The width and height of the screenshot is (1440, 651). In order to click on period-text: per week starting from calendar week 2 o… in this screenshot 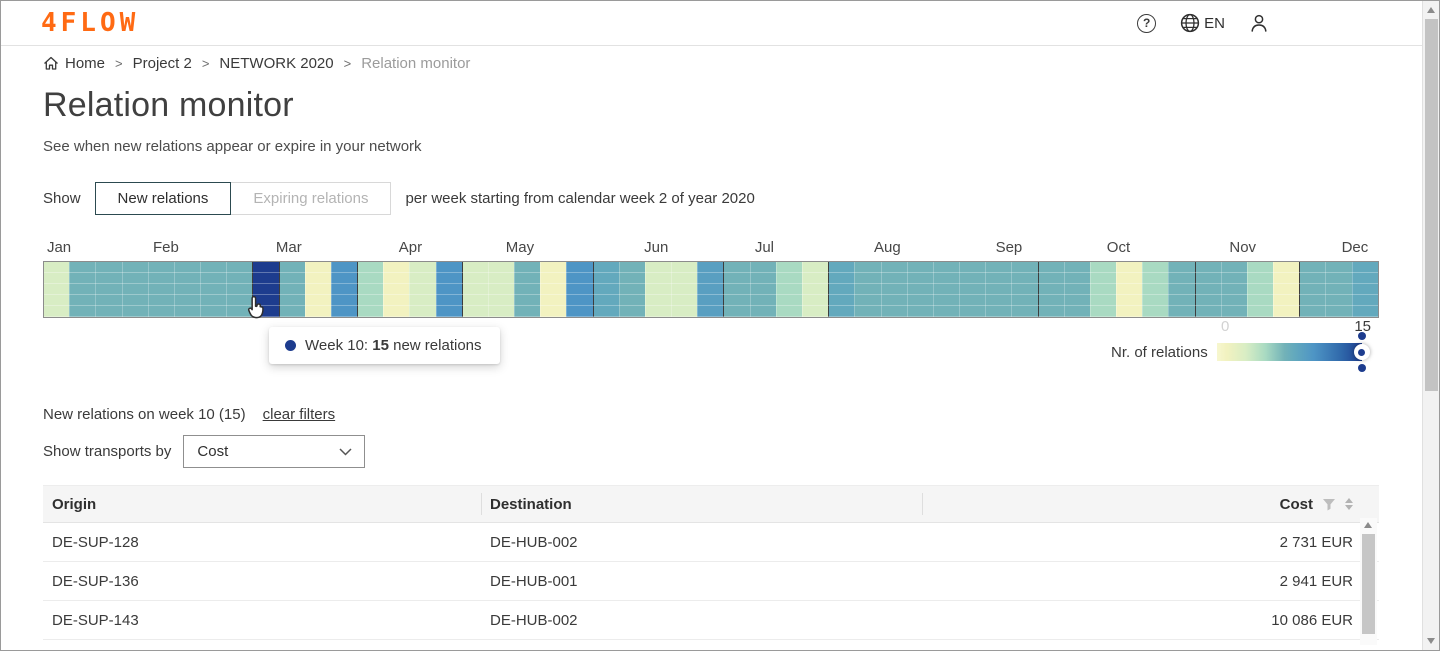, I will do `click(580, 198)`.